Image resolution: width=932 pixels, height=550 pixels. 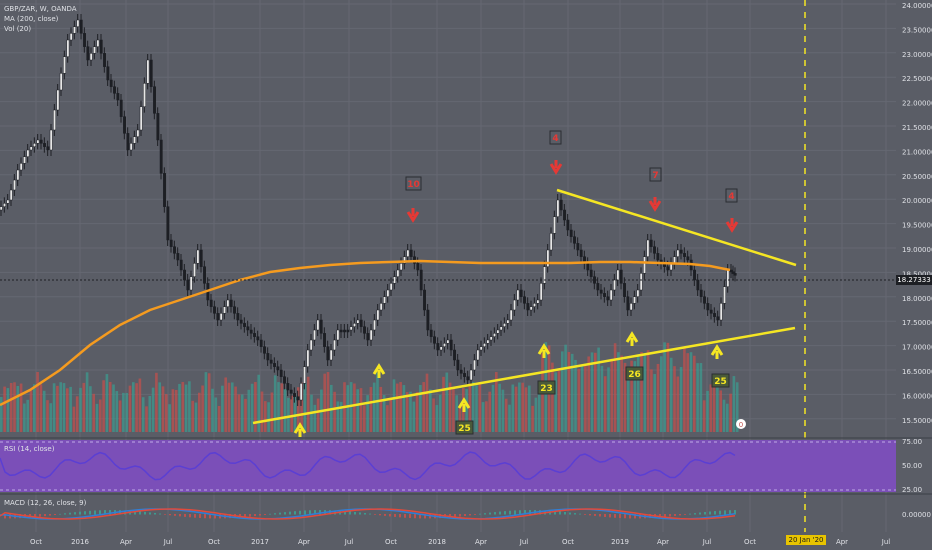 What do you see at coordinates (556, 152) in the screenshot?
I see `down-arrow-2: 4` at bounding box center [556, 152].